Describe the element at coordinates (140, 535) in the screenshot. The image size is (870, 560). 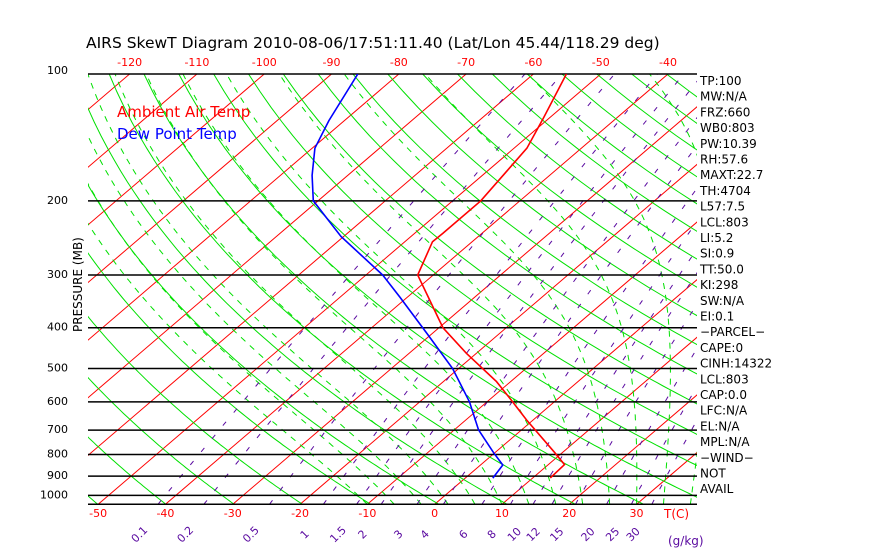
I see `mixing-ratio-label: 0.1` at that location.